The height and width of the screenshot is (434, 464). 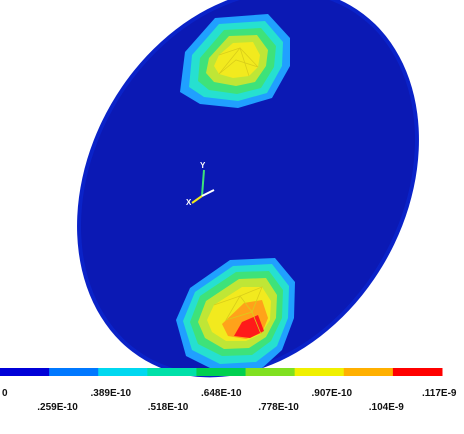 I want to click on legend-label-minor-3: .778E-10, so click(x=278, y=407).